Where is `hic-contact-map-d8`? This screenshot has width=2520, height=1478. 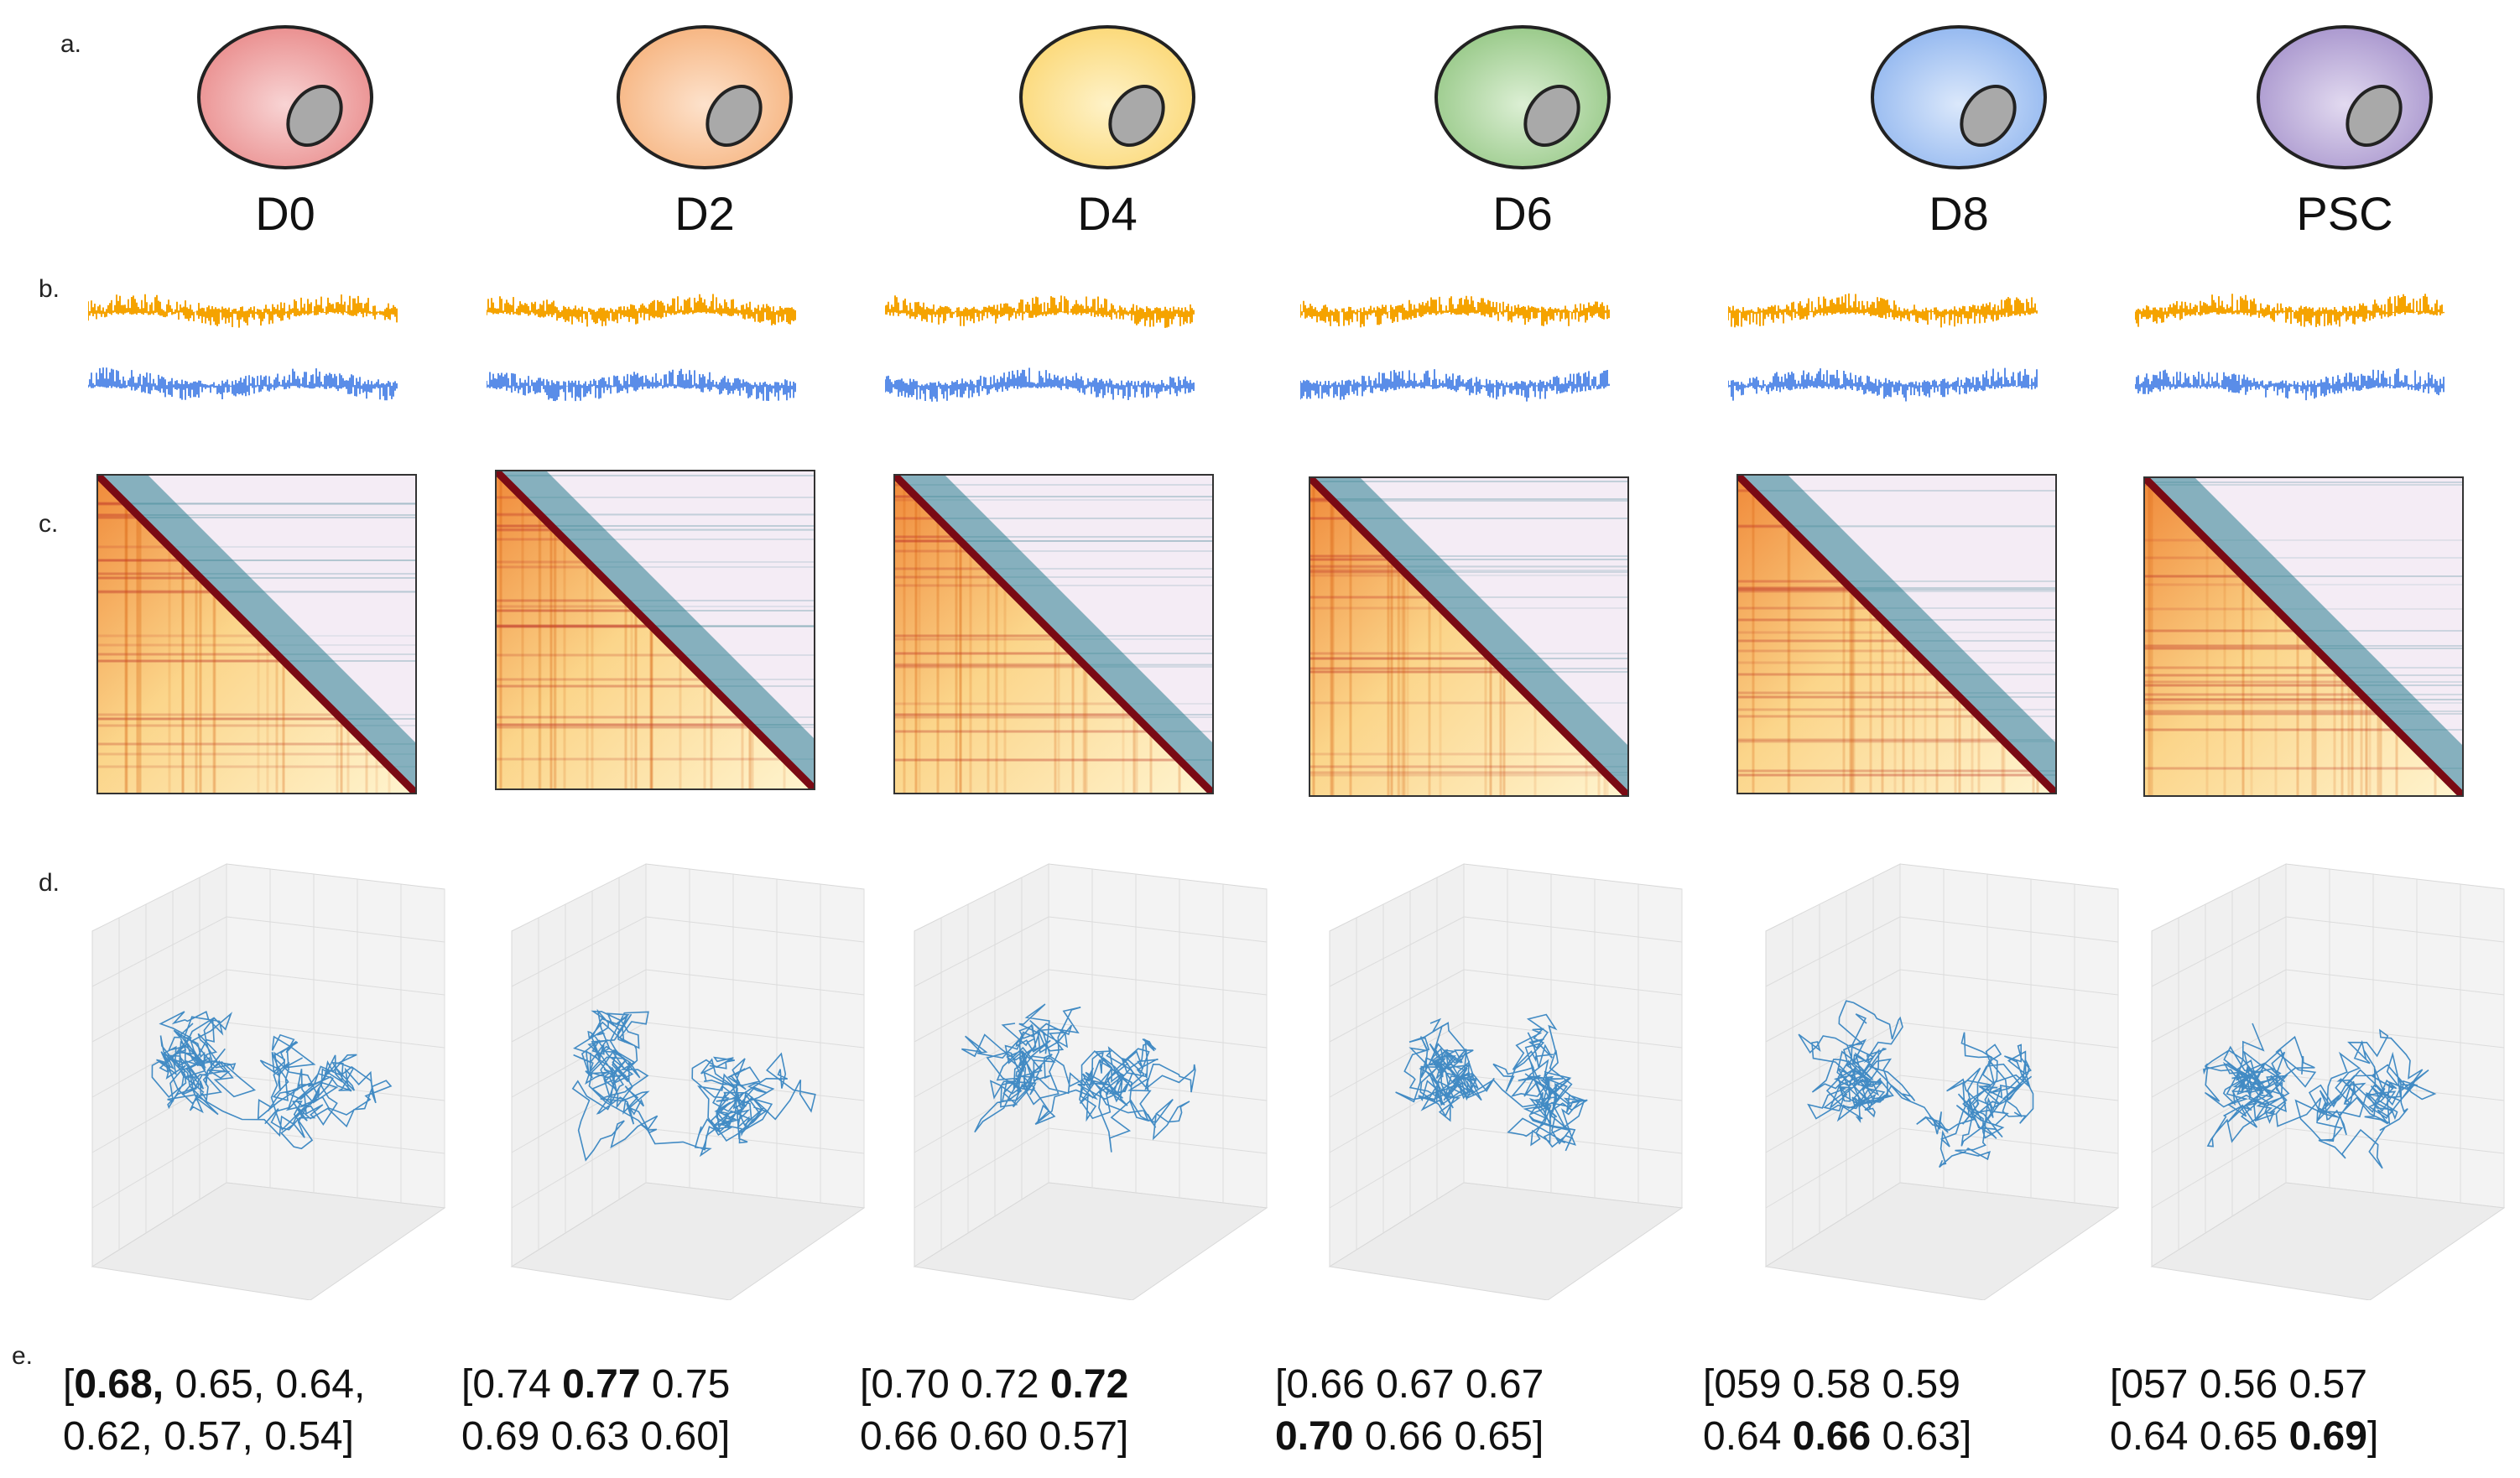
hic-contact-map-d8 is located at coordinates (1897, 634).